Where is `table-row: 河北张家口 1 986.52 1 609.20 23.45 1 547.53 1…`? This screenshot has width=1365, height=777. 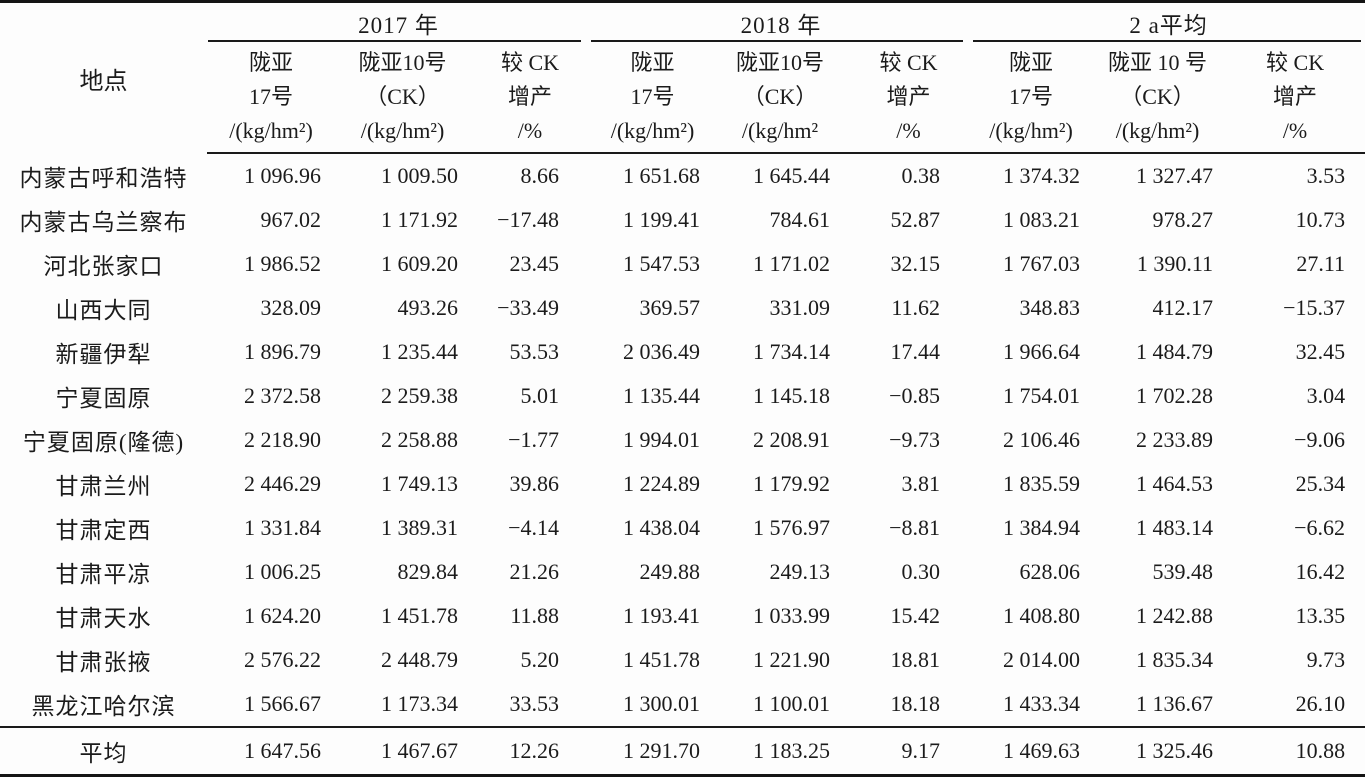 table-row: 河北张家口 1 986.52 1 609.20 23.45 1 547.53 1… is located at coordinates (682, 264).